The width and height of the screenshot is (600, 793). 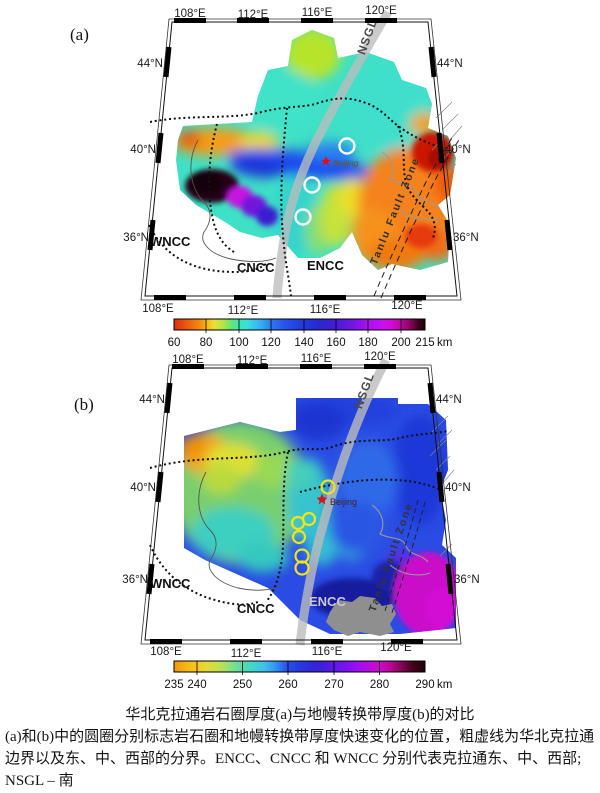 What do you see at coordinates (310, 333) in the screenshot?
I see `panel-a-colorbar: 60 80 100 120 140 160 180 200 215 km` at bounding box center [310, 333].